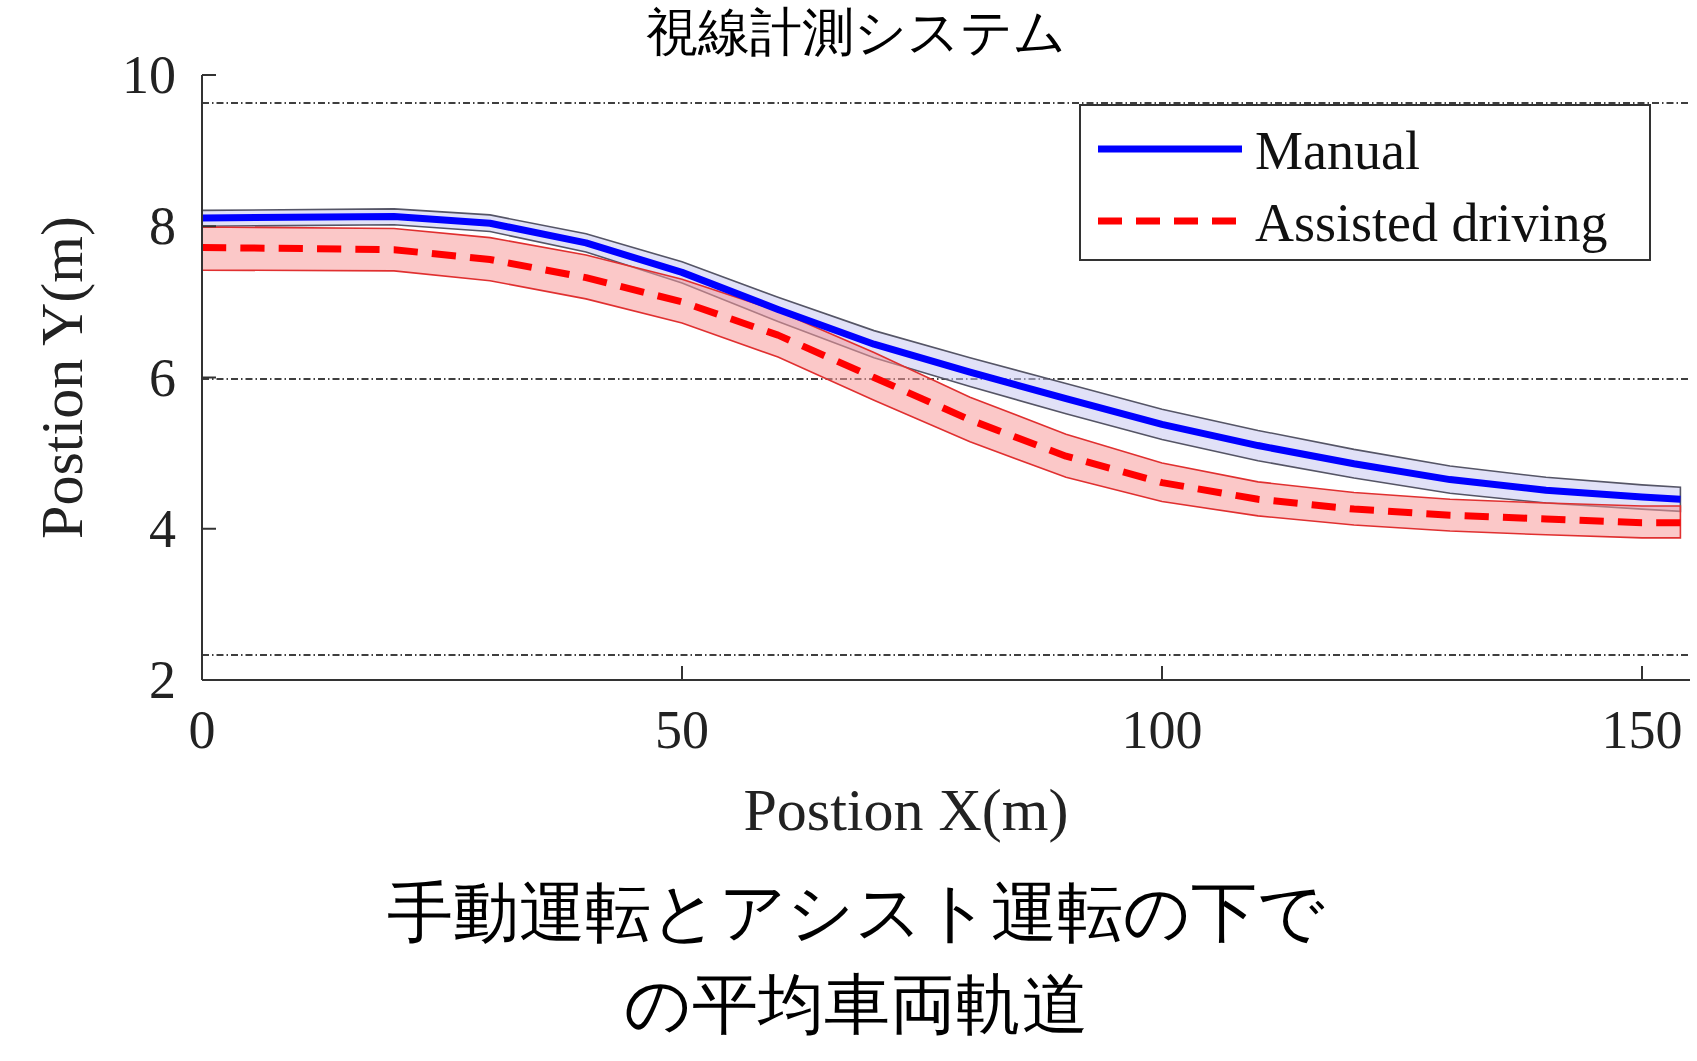  What do you see at coordinates (906, 810) in the screenshot?
I see `x-axis-title: Postion X(m)` at bounding box center [906, 810].